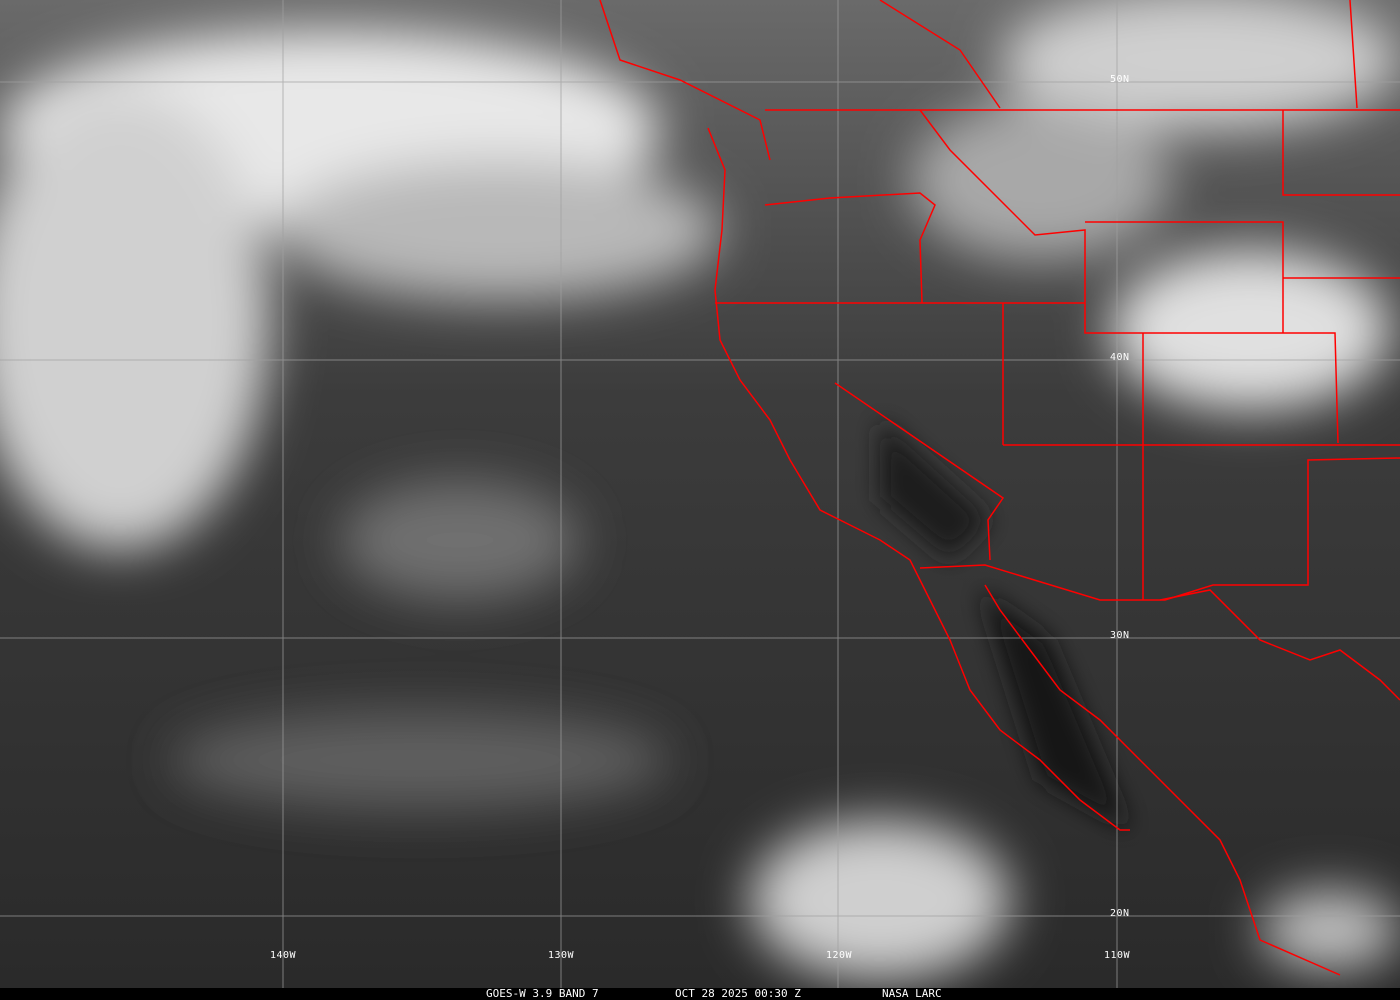  Describe the element at coordinates (1120, 913) in the screenshot. I see `lat-label-20n: 20N` at that location.